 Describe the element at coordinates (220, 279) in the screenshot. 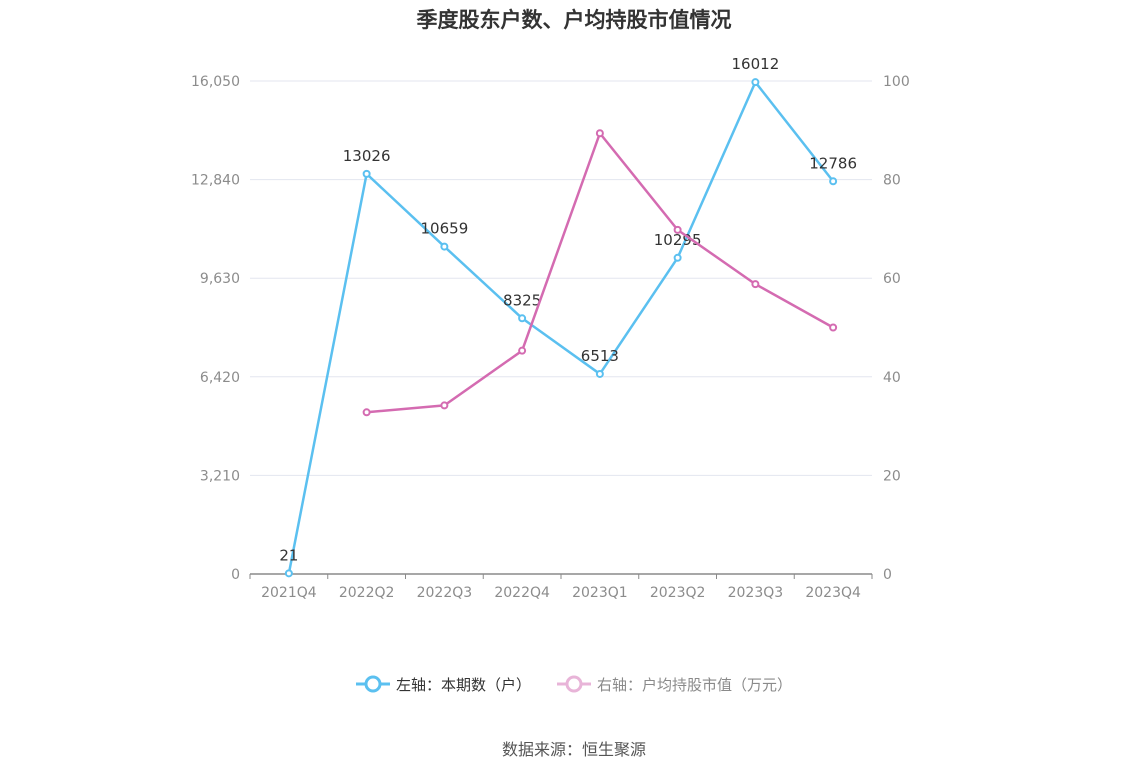

I see `y-left-tick-label: 9,630` at that location.